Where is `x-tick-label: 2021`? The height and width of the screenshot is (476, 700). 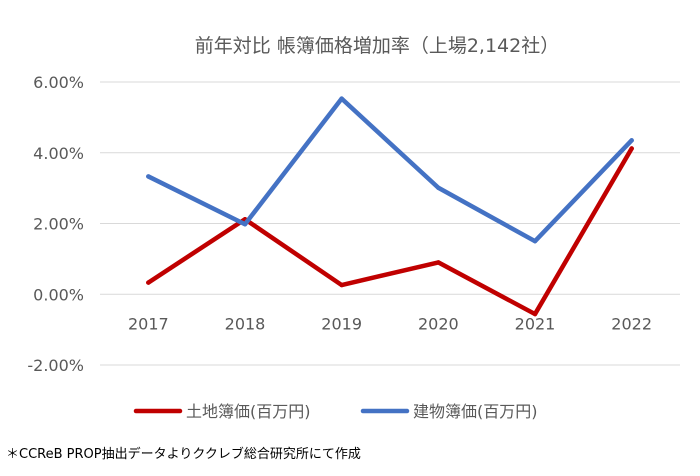
x-tick-label: 2021 is located at coordinates (535, 323).